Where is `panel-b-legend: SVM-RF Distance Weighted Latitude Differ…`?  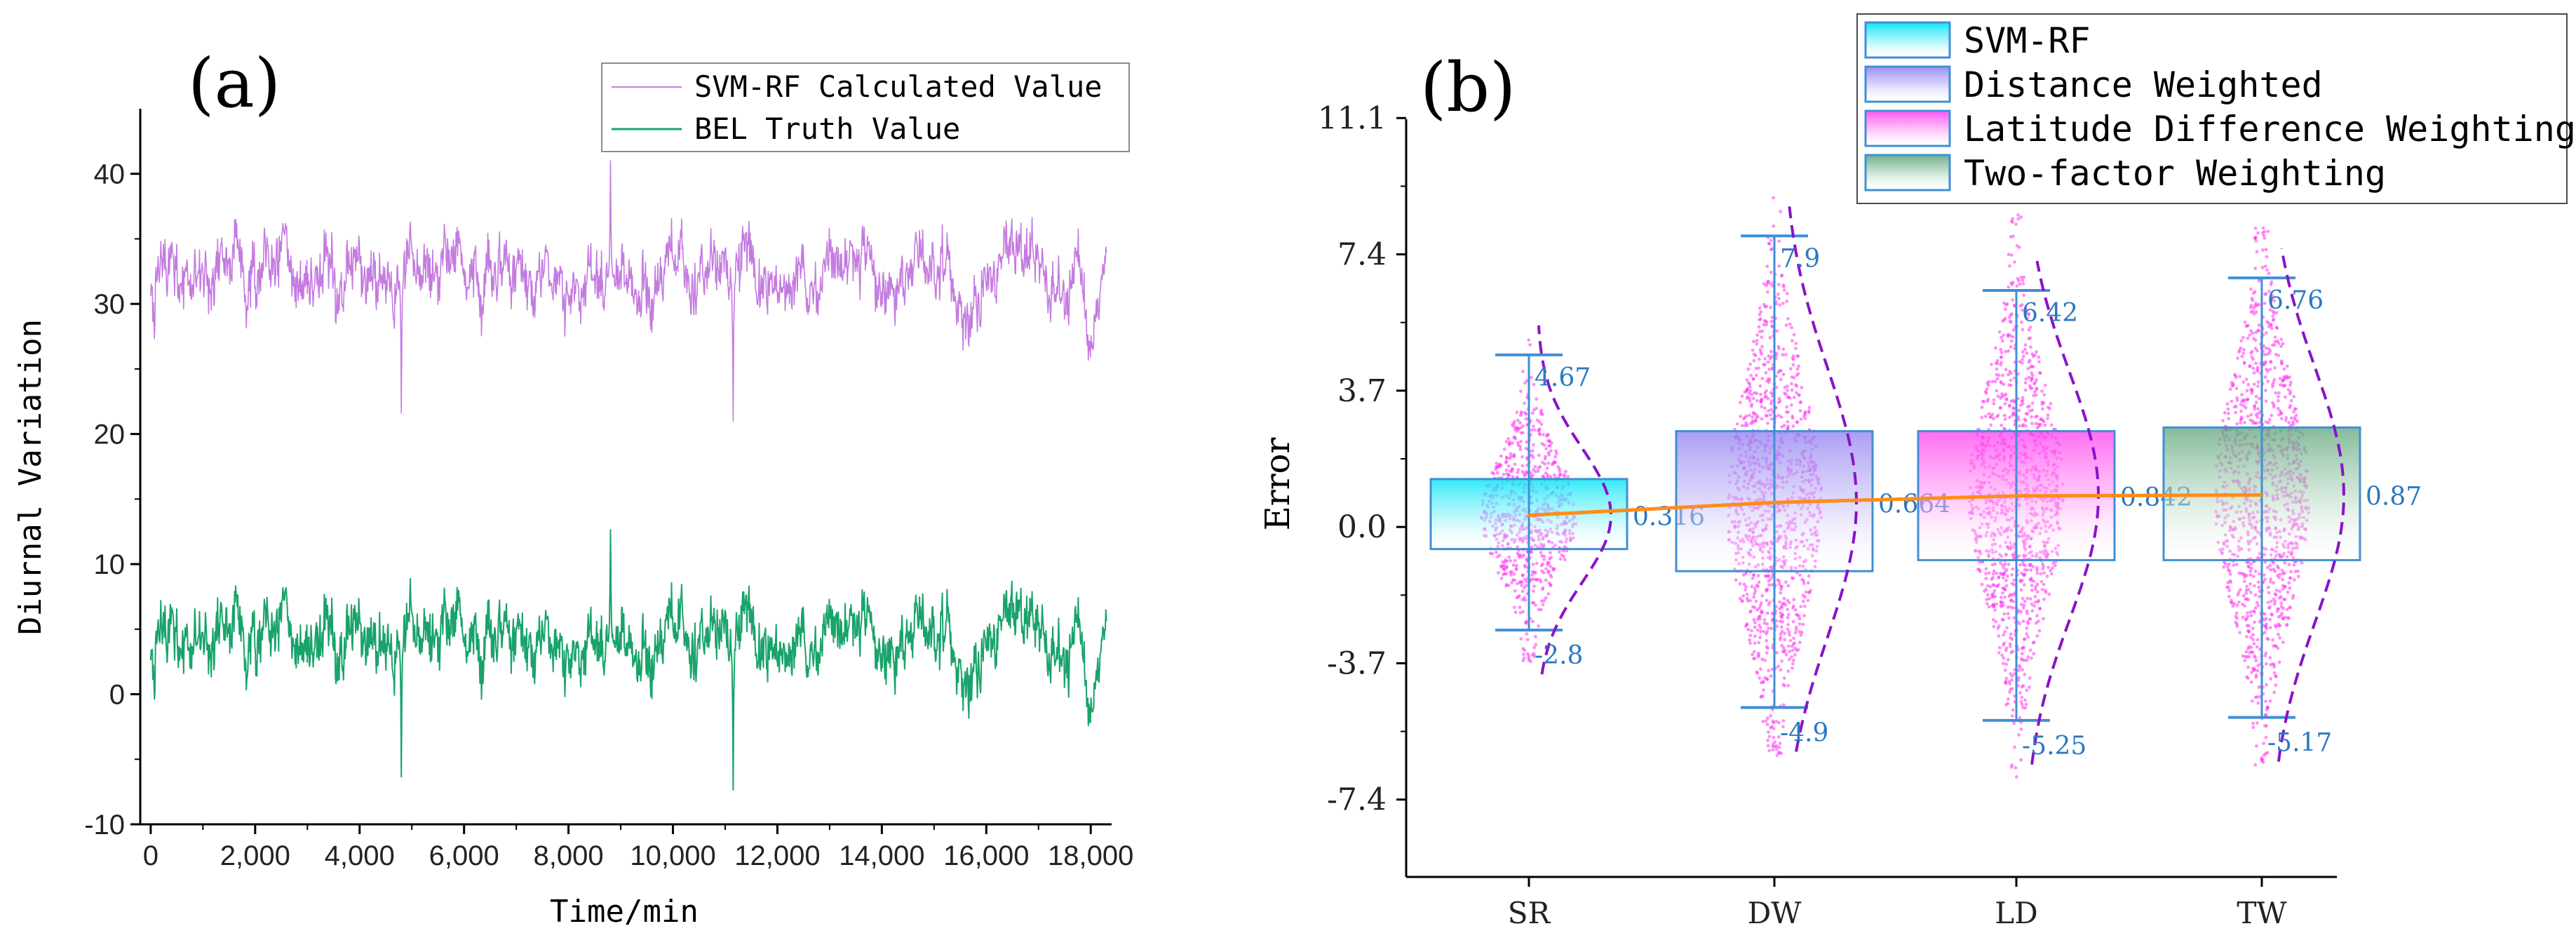
panel-b-legend: SVM-RF Distance Weighted Latitude Differ… is located at coordinates (2216, 108).